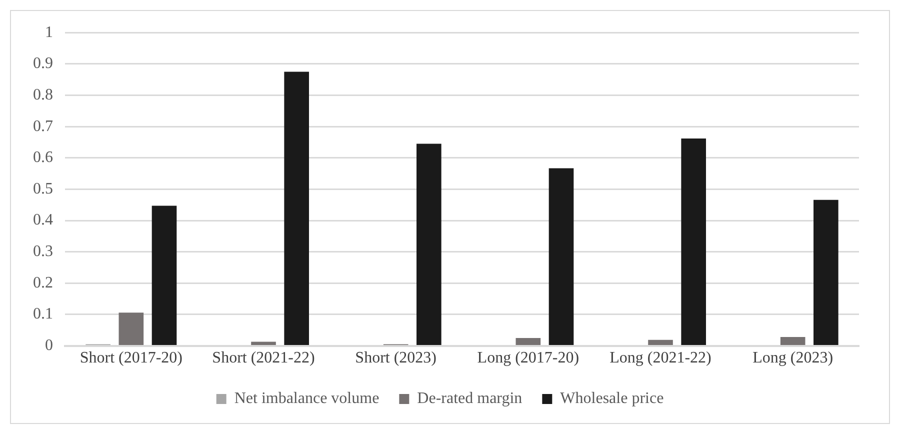 This screenshot has width=901, height=434. What do you see at coordinates (49, 32) in the screenshot?
I see `y-tick-label: 1` at bounding box center [49, 32].